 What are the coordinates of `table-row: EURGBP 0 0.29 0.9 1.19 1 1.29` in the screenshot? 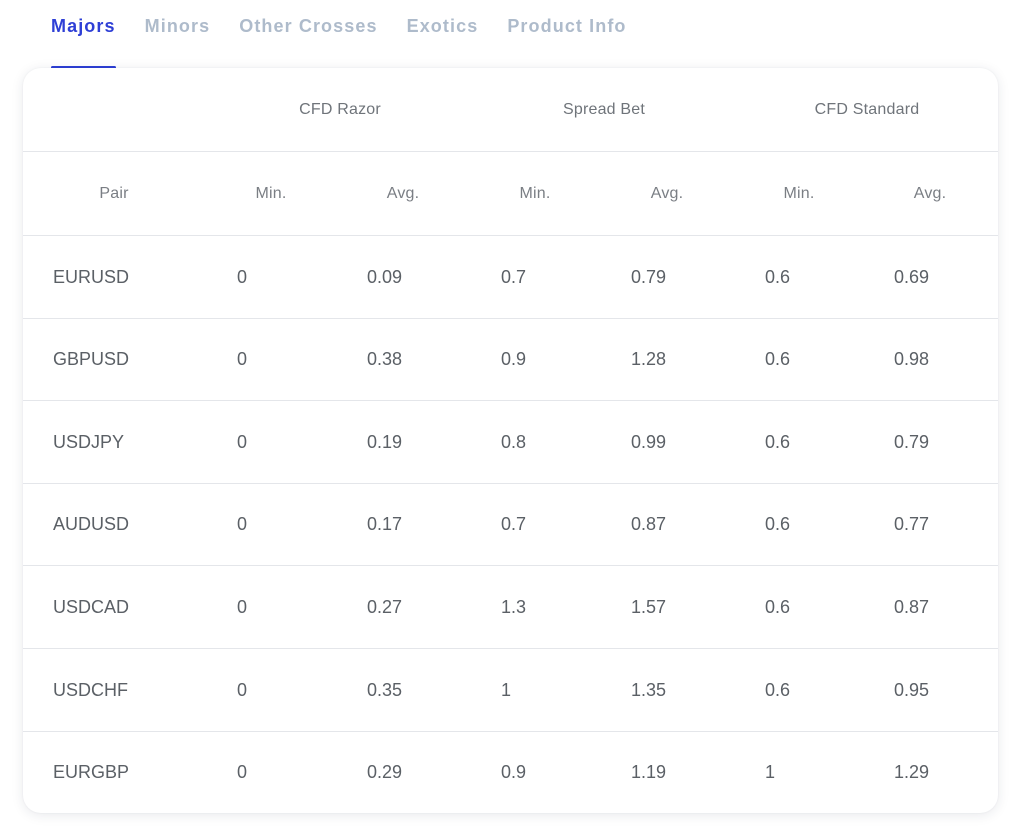 It's located at (510, 772).